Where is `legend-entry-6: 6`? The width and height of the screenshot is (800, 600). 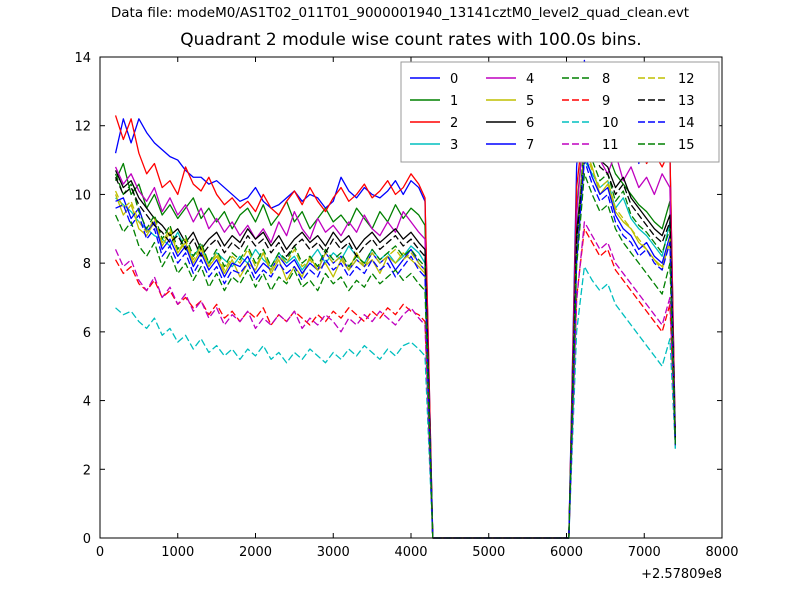 legend-entry-6: 6 is located at coordinates (510, 123).